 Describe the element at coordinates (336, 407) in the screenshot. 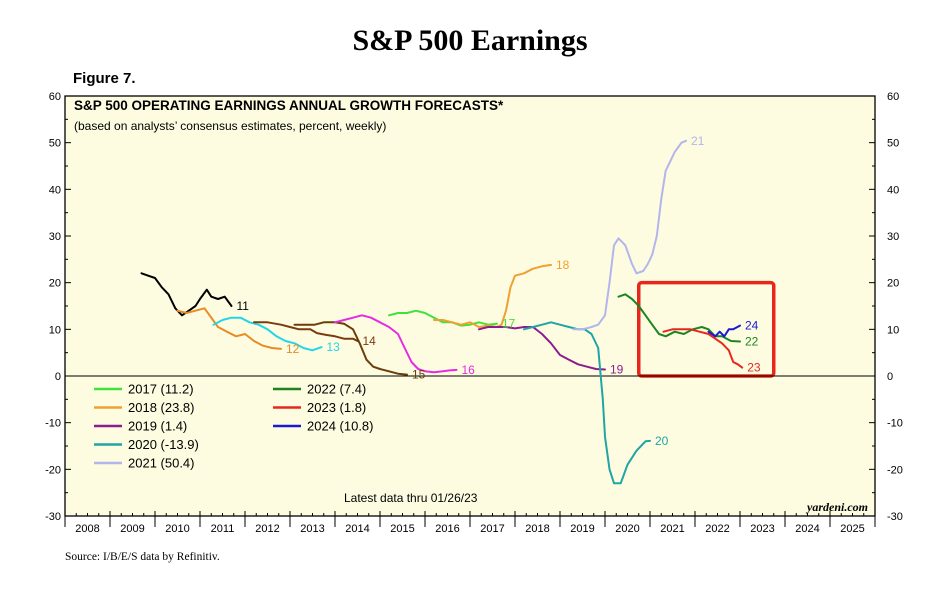

I see `legend-label-23: 2023 (1.8)` at that location.